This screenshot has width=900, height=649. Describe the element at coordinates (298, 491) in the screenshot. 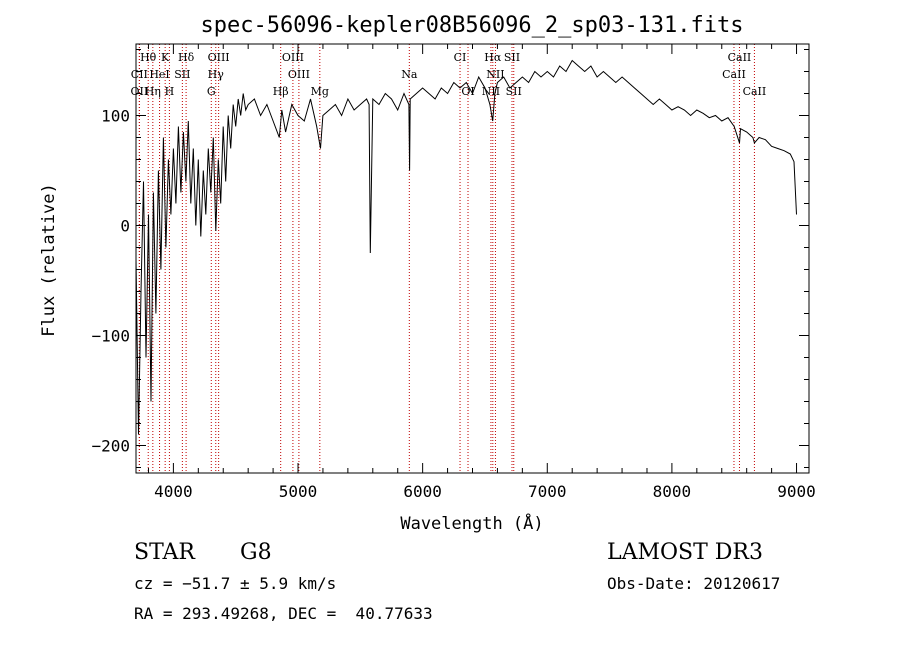

I see `x-tick-label: 5000` at that location.